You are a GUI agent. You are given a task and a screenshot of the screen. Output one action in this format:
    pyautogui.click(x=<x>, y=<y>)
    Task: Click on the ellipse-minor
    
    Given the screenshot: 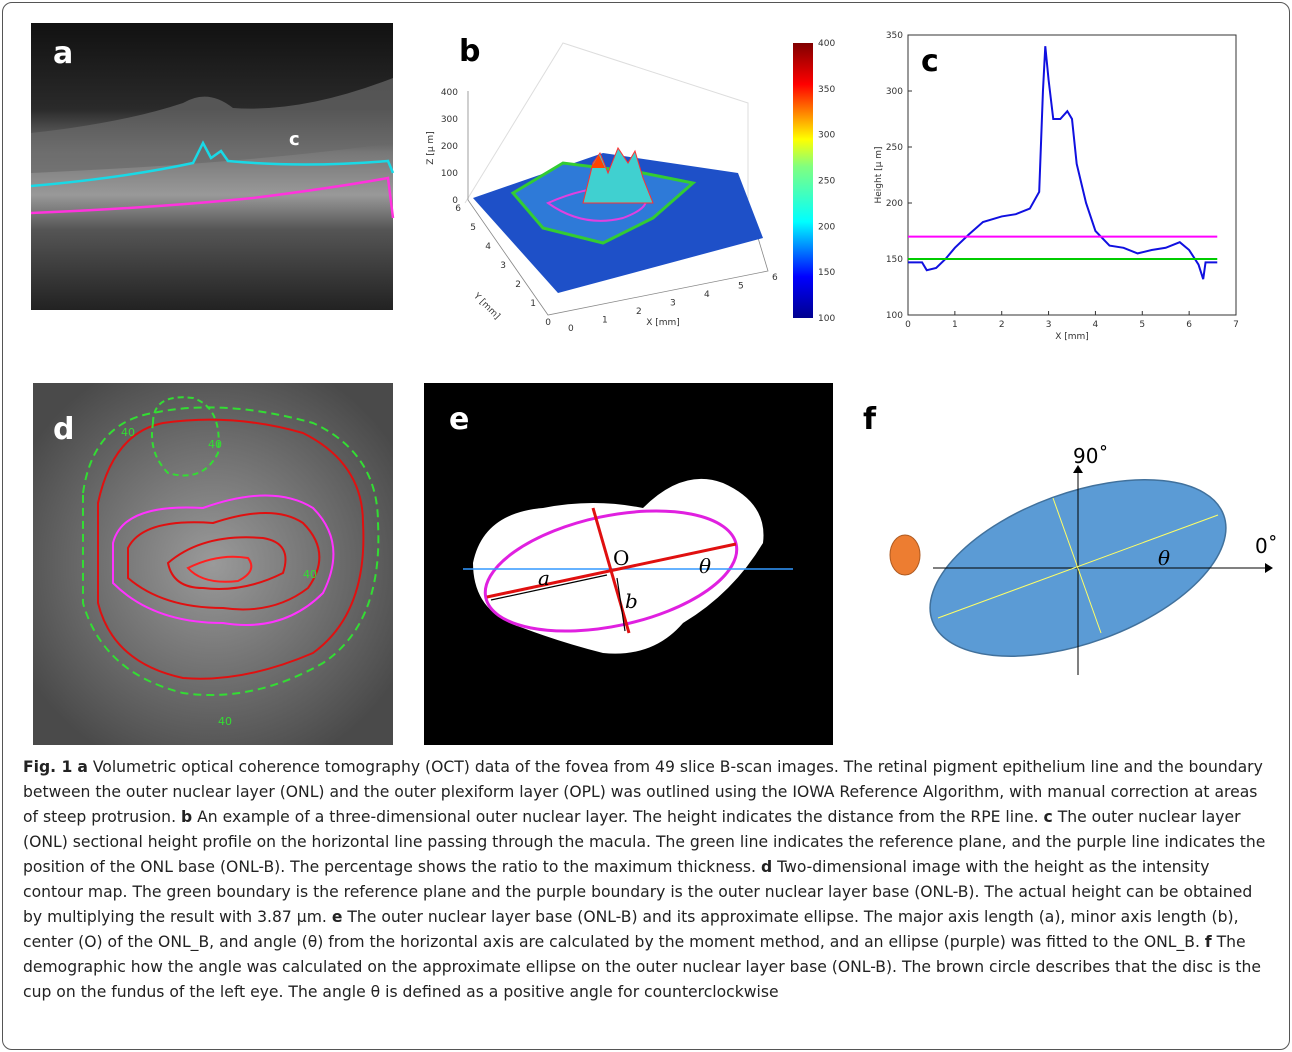 What is the action you would take?
    pyautogui.click(x=1077, y=565)
    